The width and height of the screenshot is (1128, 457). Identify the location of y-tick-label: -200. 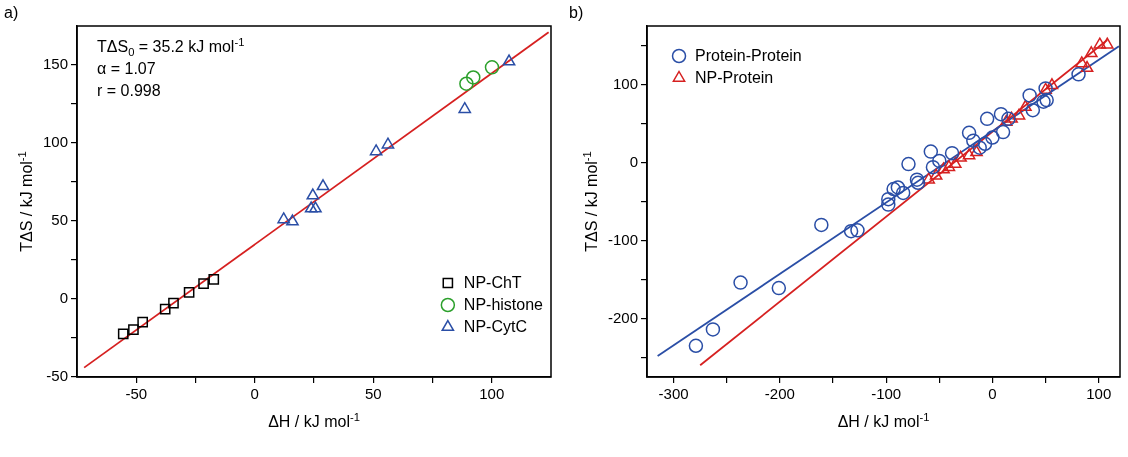
(623, 317).